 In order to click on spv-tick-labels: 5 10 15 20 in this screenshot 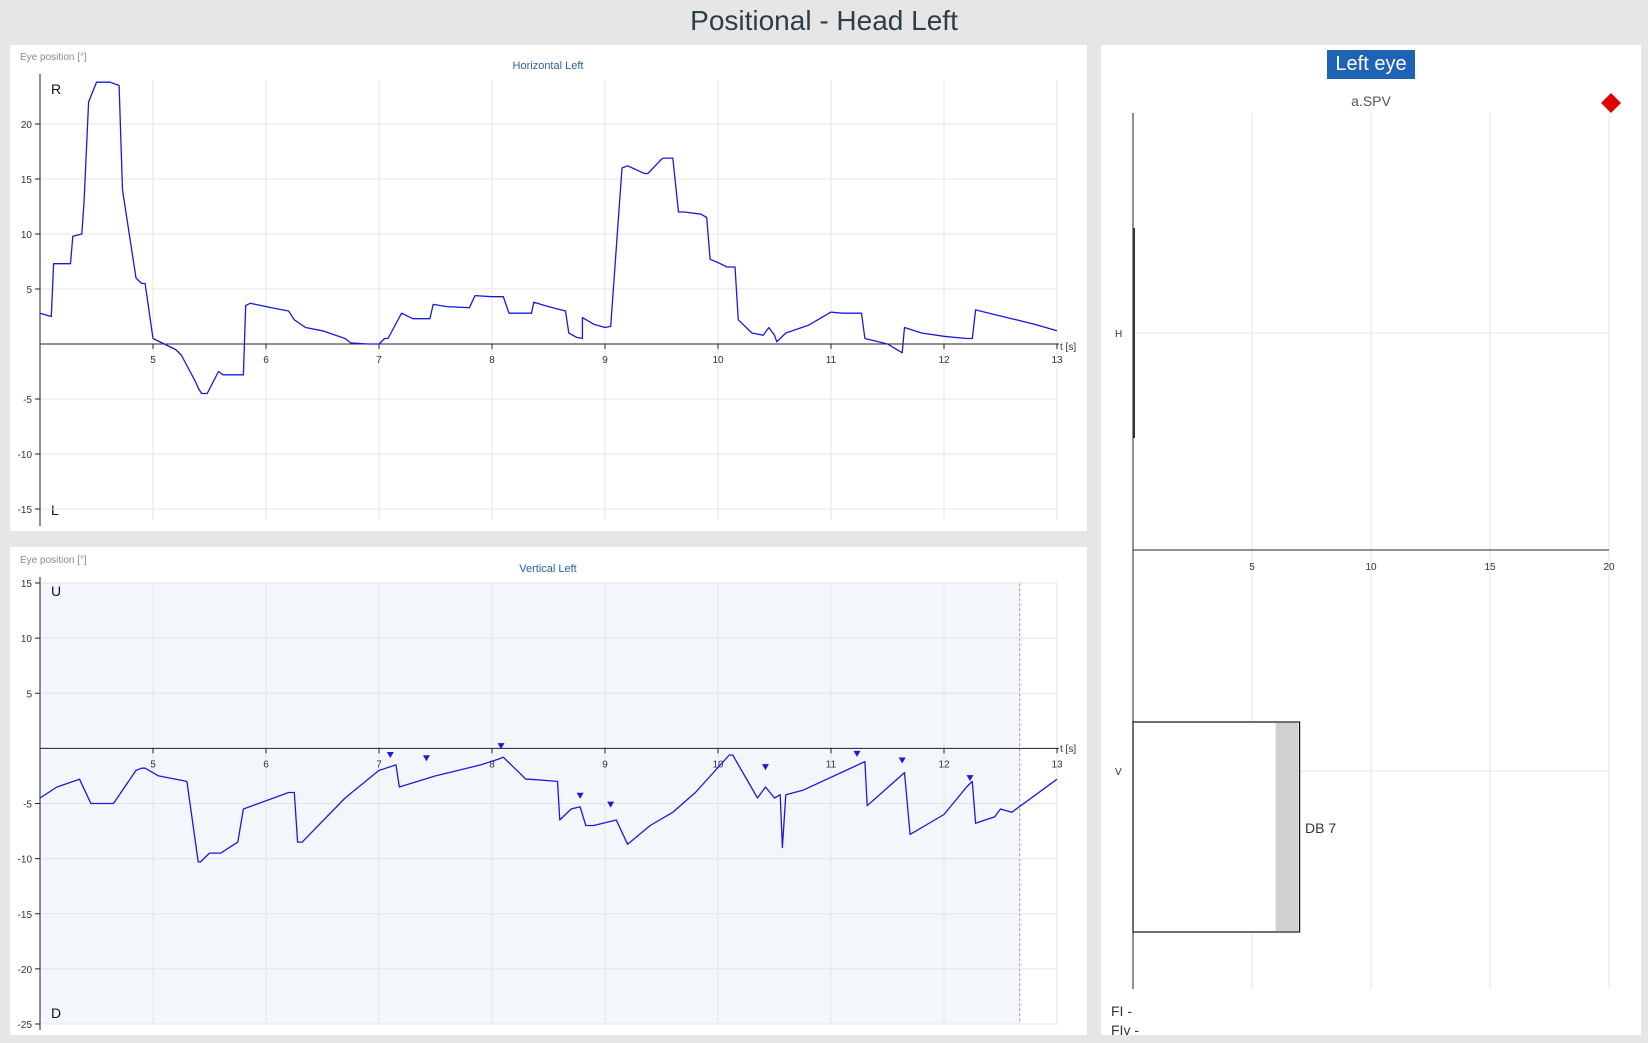, I will do `click(1432, 567)`.